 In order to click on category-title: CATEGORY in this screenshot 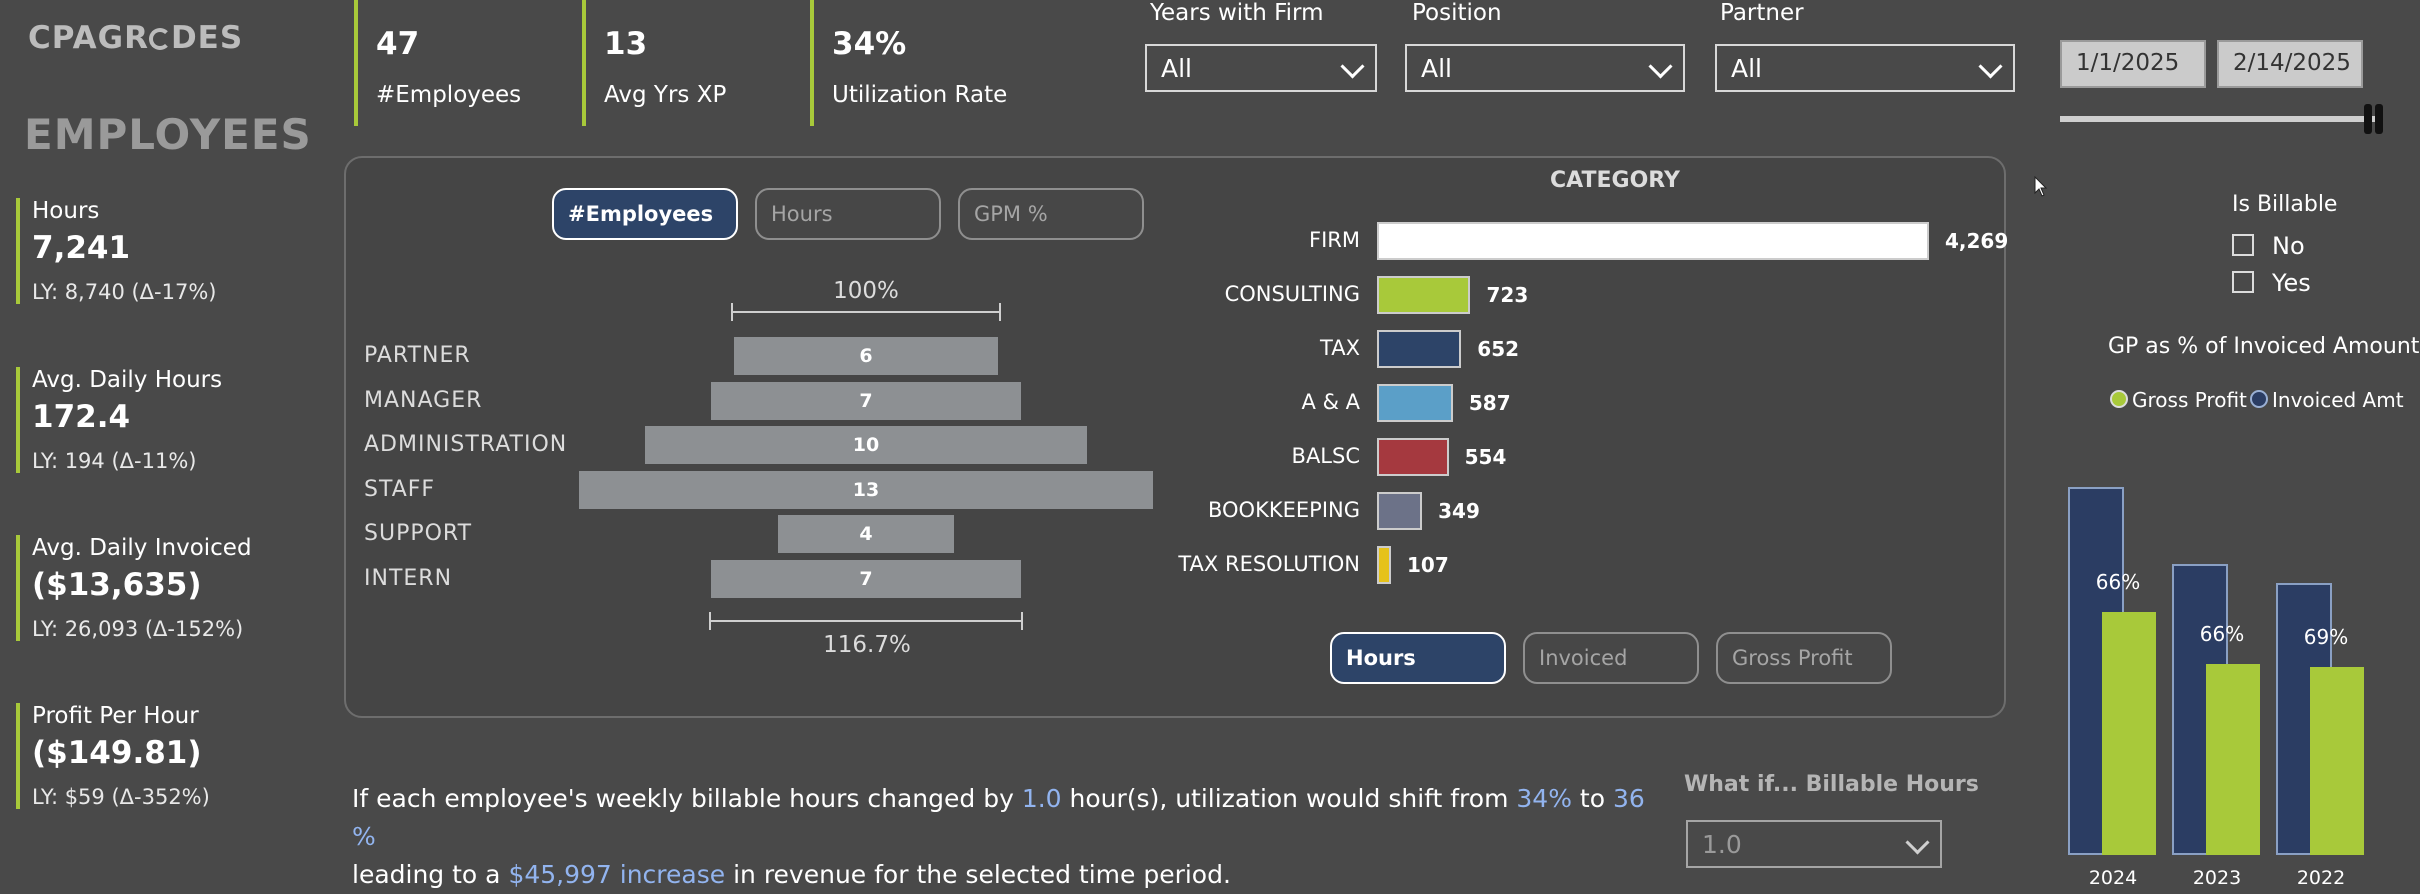, I will do `click(1615, 180)`.